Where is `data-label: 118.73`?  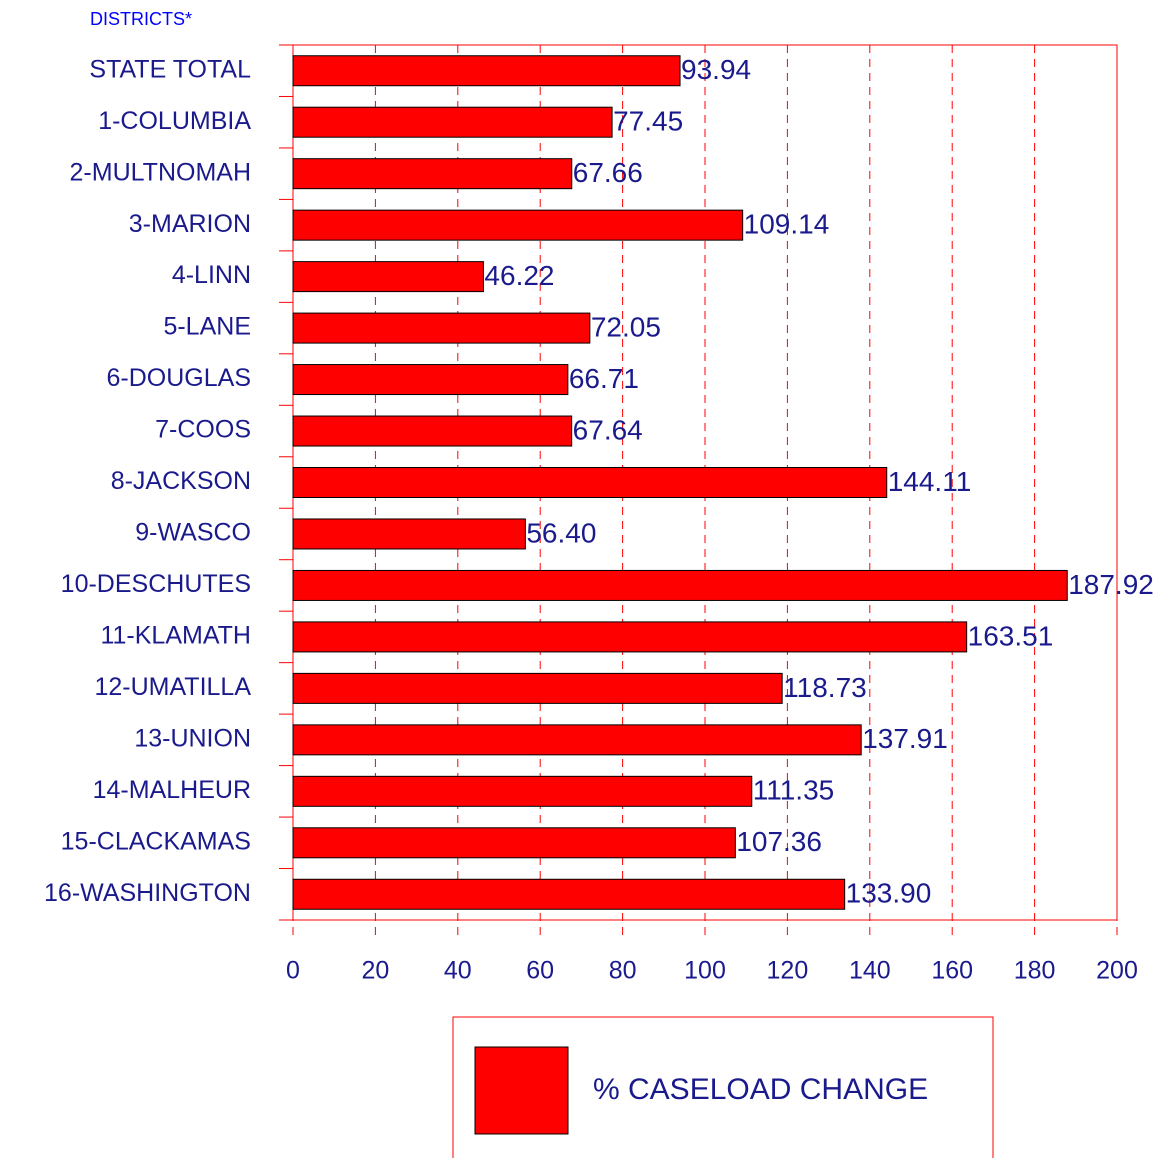
data-label: 118.73 is located at coordinates (825, 687).